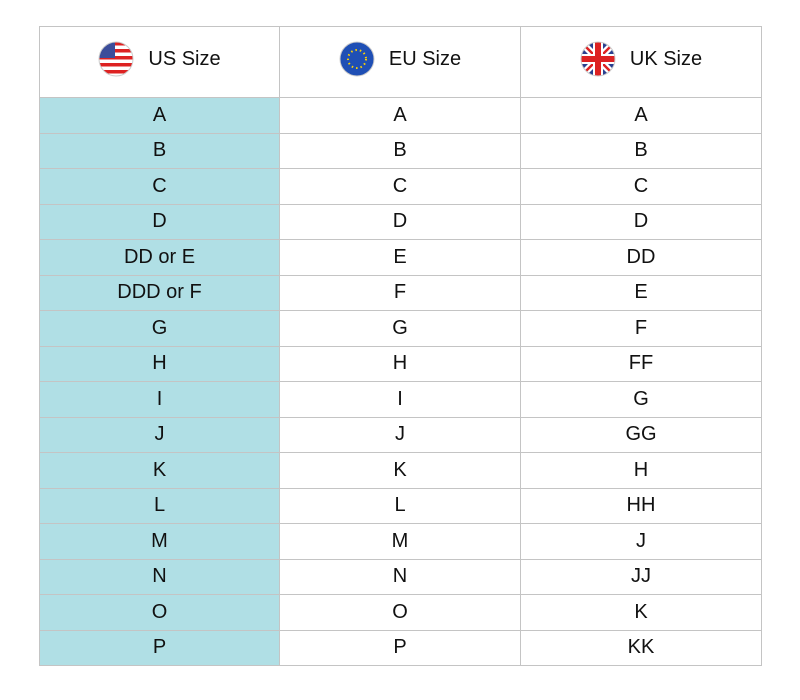 The width and height of the screenshot is (800, 700). Describe the element at coordinates (425, 58) in the screenshot. I see `header-text: EU Size` at that location.